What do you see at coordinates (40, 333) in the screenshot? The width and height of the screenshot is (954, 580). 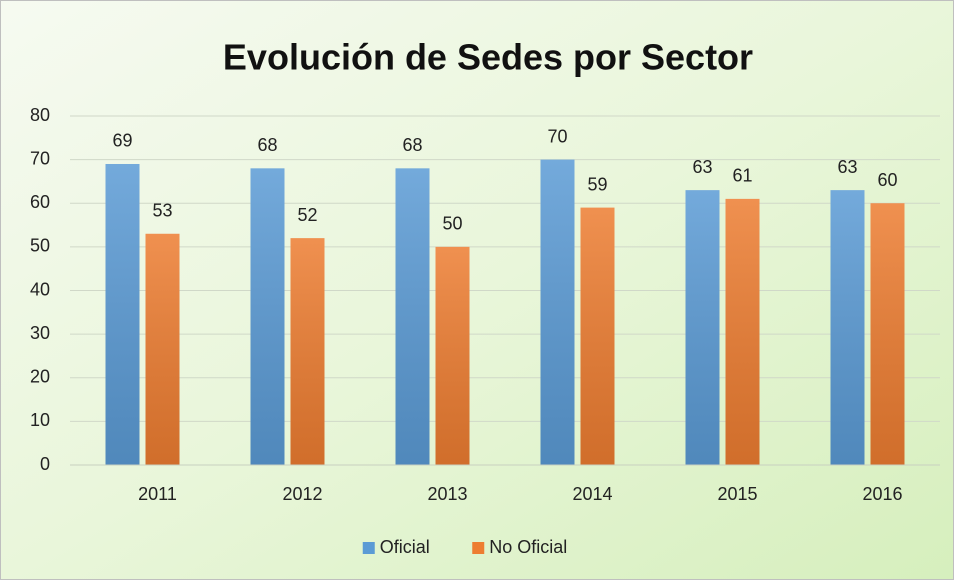 I see `y-tick-label: 30` at bounding box center [40, 333].